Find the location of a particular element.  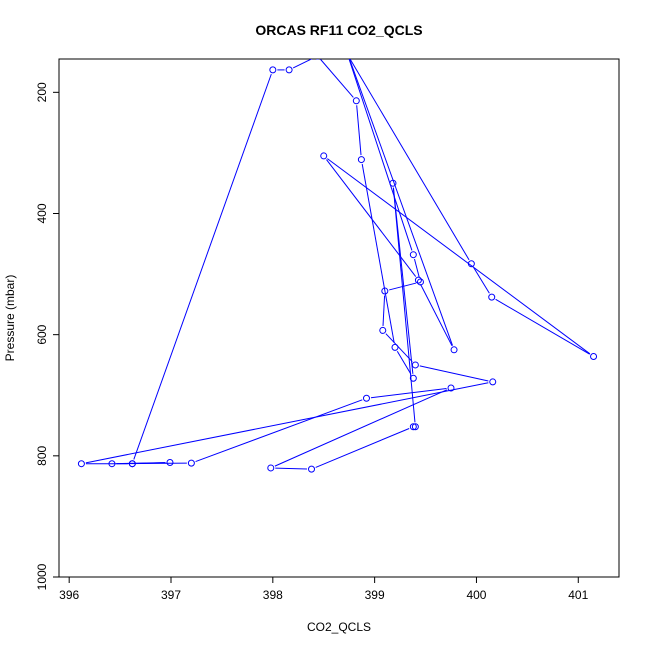

x-tick-label: 396 is located at coordinates (69, 595).